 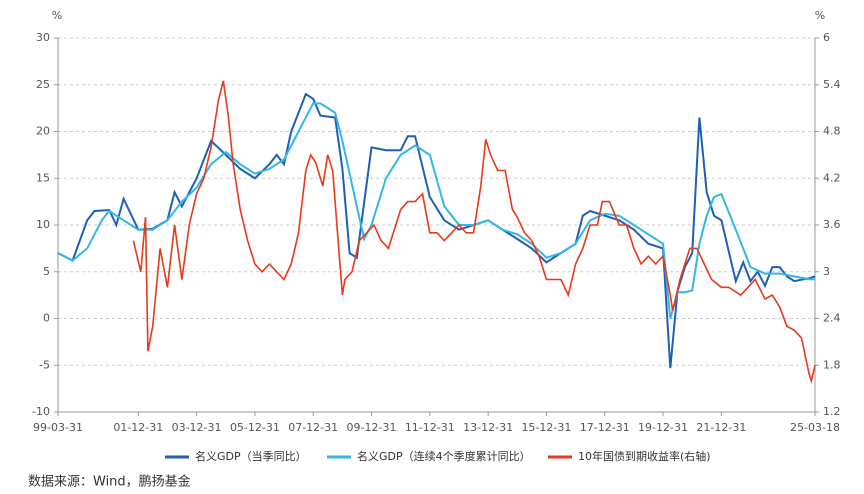 I want to click on y2-tick-label: 3.6, so click(x=832, y=224).